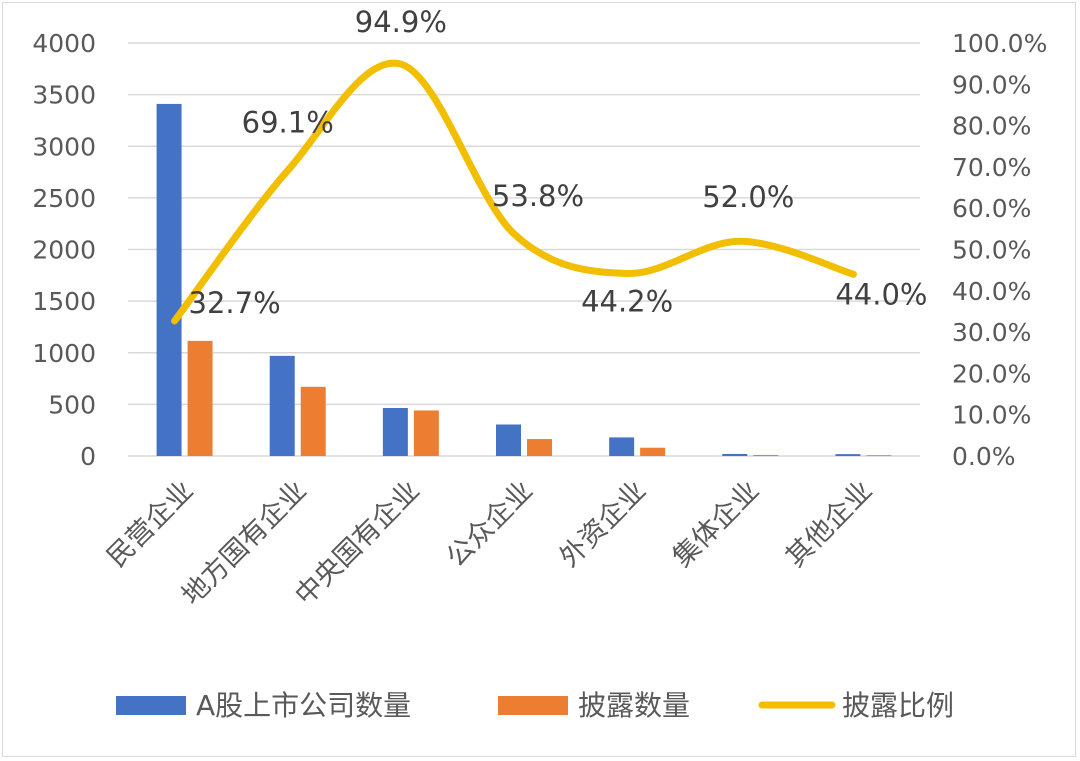 This screenshot has height=761, width=1080. I want to click on x-category-label: 公众企业, so click(490, 524).